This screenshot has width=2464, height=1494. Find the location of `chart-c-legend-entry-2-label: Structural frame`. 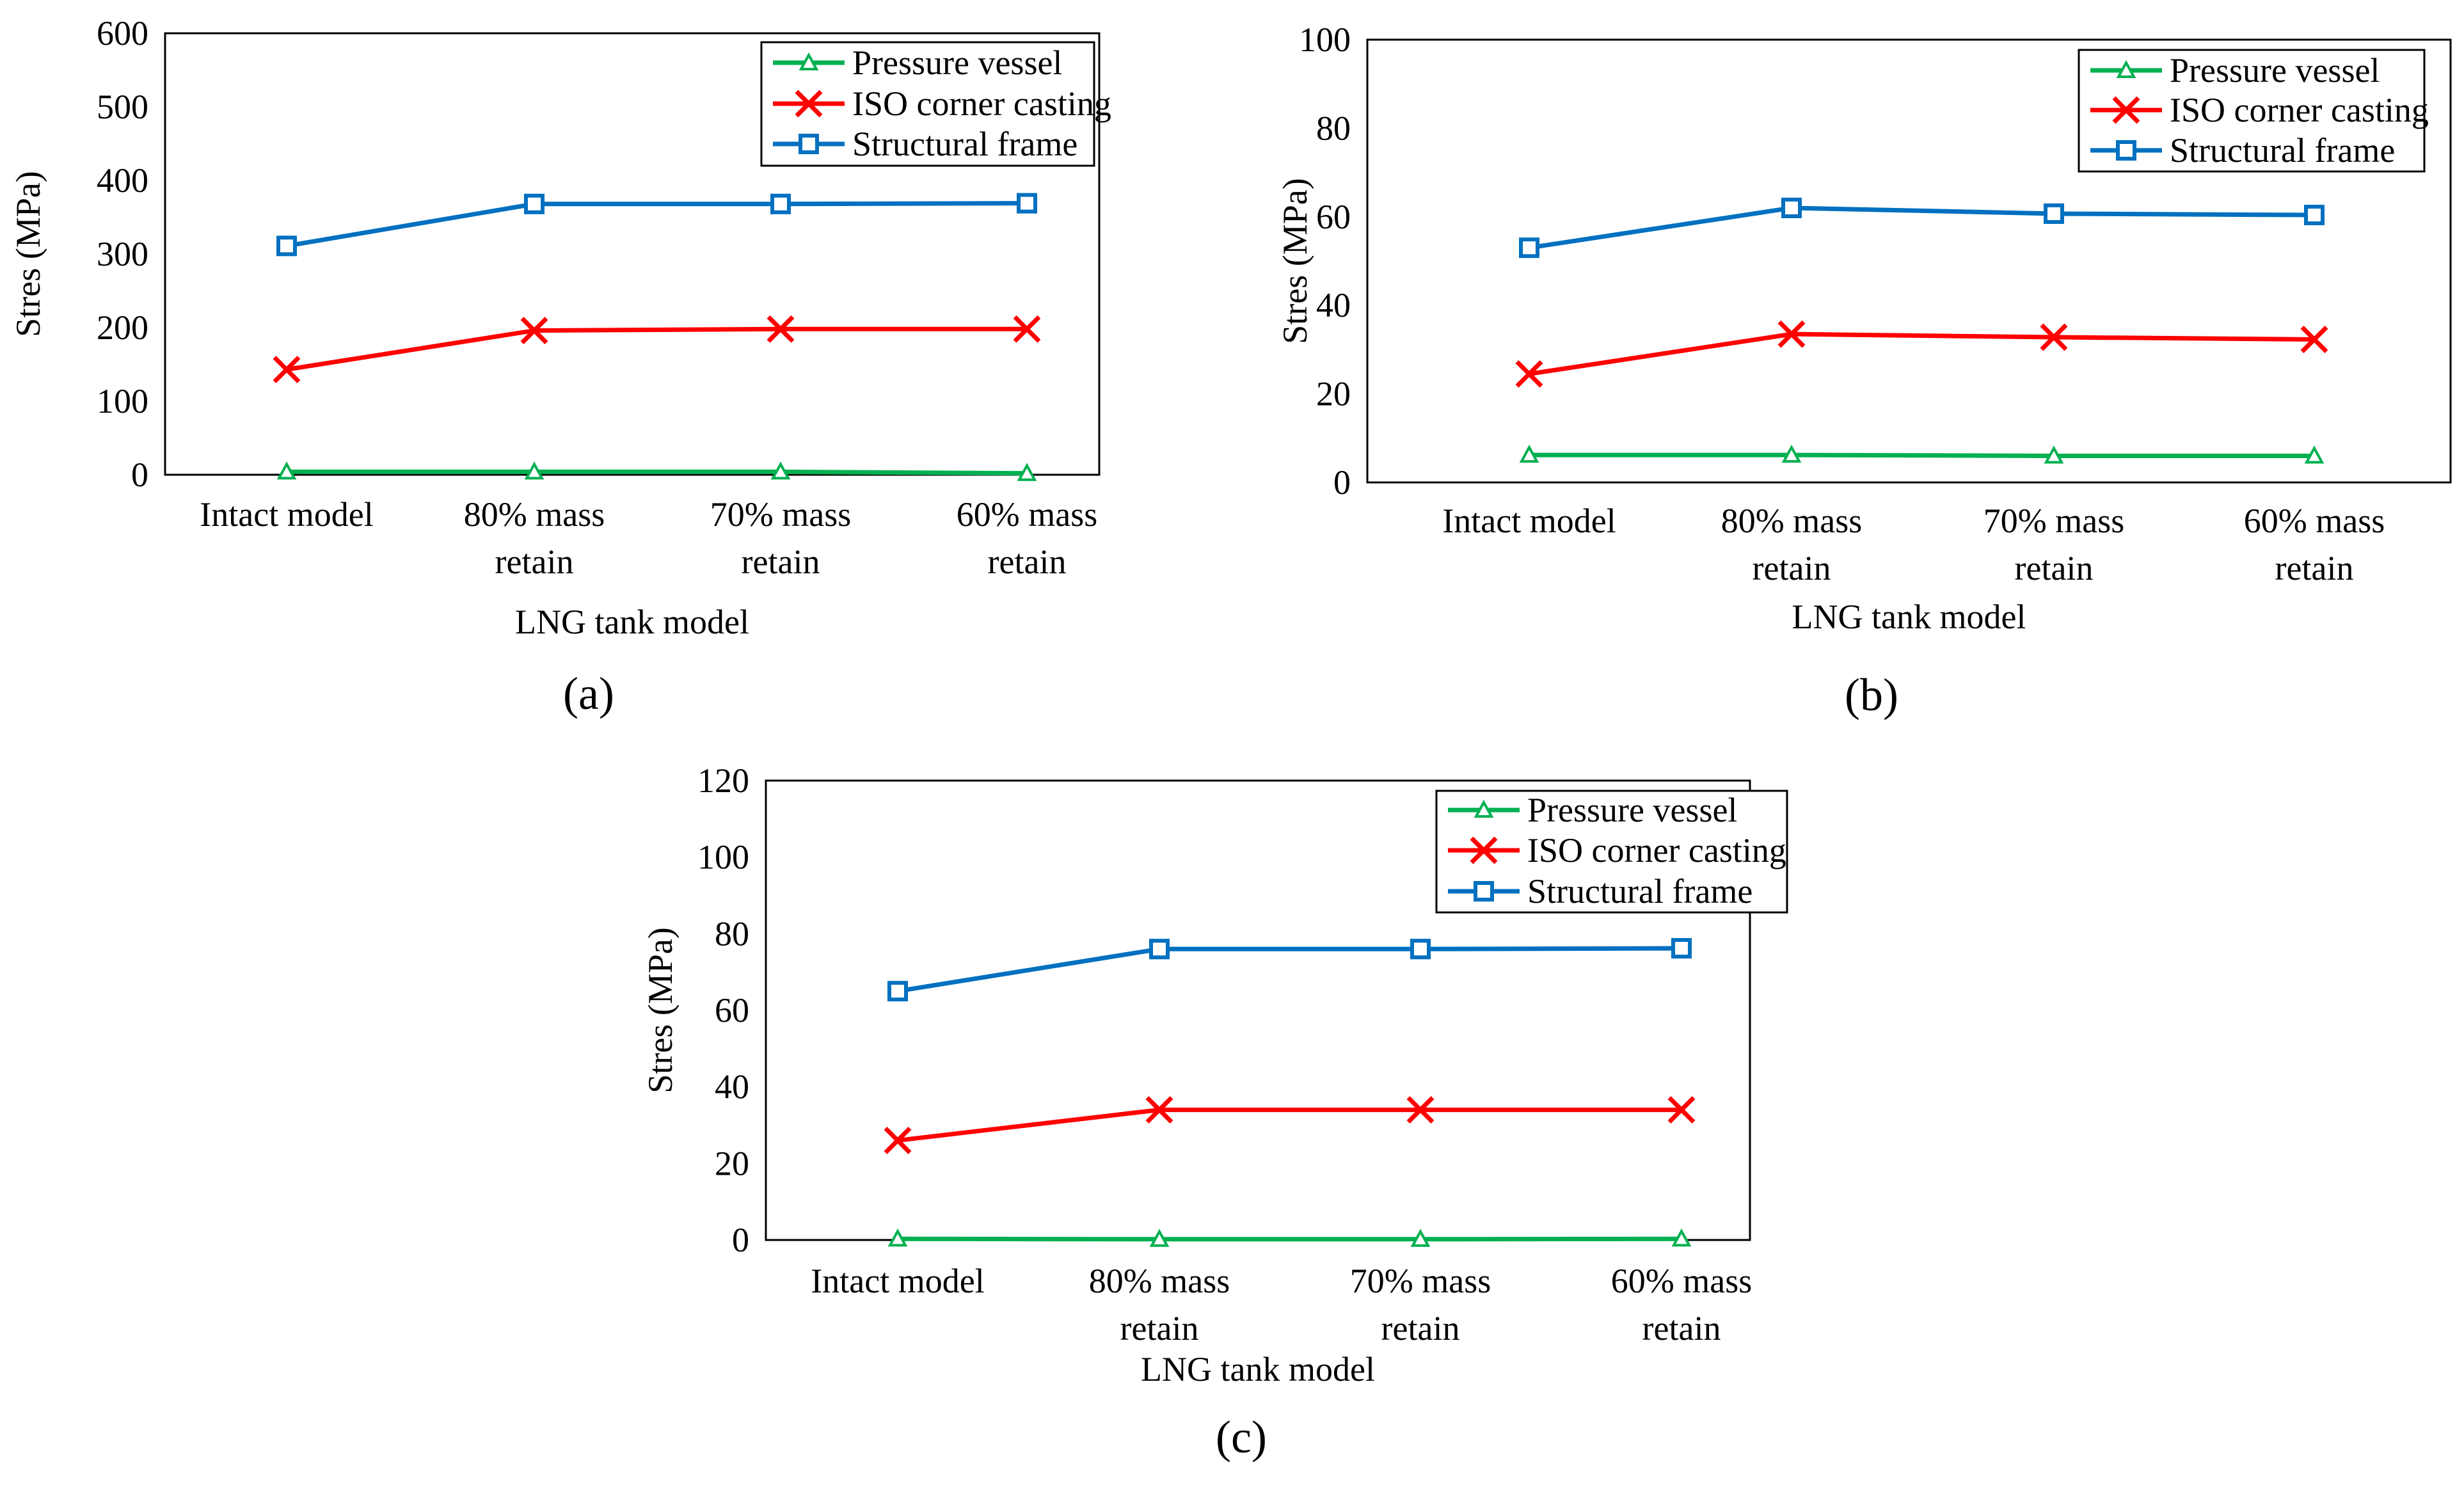

chart-c-legend-entry-2-label: Structural frame is located at coordinates (1640, 891).